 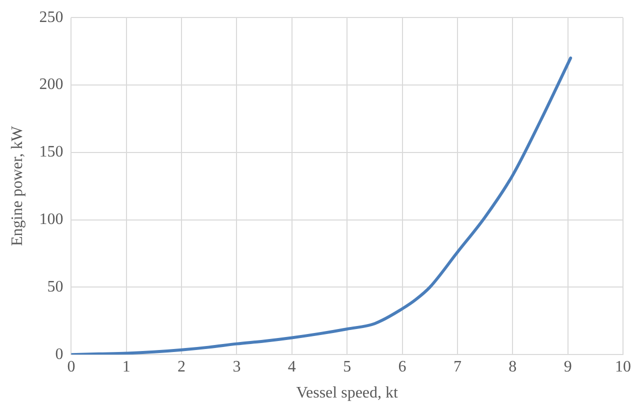 I want to click on x-tick-label: 8, so click(x=512, y=367).